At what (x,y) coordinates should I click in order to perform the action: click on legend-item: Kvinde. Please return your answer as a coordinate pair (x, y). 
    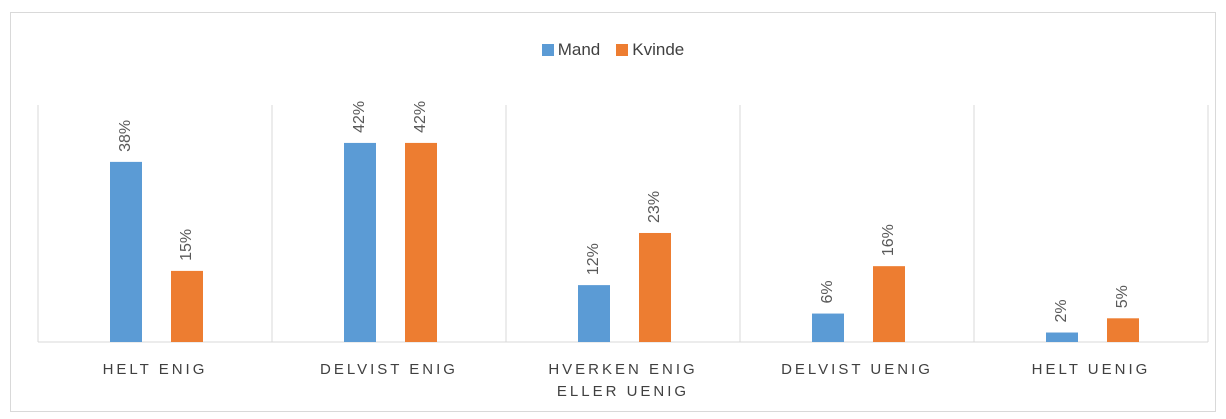
    Looking at the image, I should click on (650, 50).